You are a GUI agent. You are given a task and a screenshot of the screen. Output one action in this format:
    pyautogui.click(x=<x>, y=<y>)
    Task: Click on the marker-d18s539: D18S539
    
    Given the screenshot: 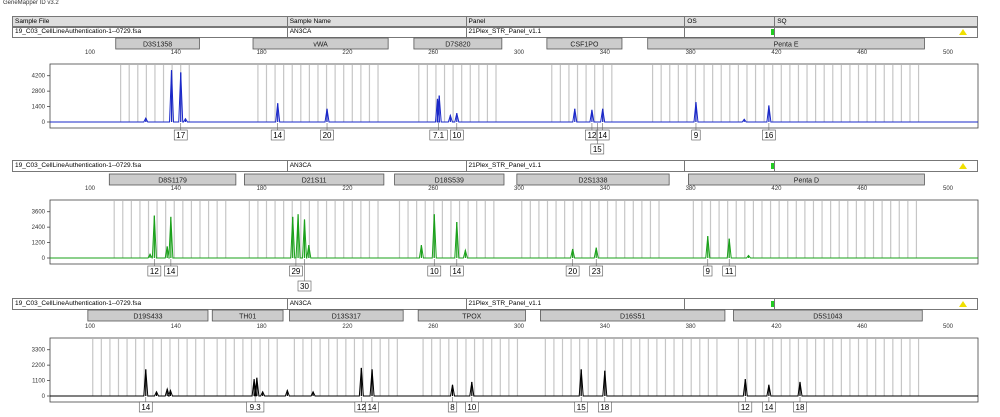 What is the action you would take?
    pyautogui.click(x=449, y=179)
    